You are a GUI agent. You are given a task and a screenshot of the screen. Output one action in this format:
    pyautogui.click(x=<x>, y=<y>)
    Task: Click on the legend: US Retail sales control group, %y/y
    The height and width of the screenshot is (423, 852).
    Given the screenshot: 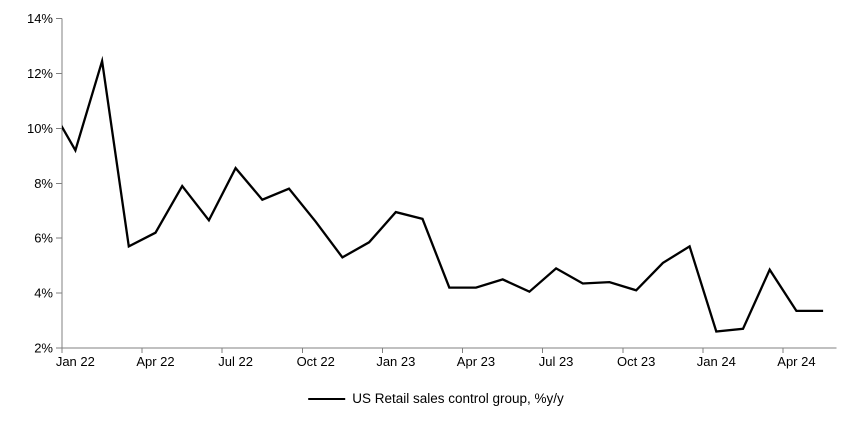 What is the action you would take?
    pyautogui.click(x=436, y=398)
    